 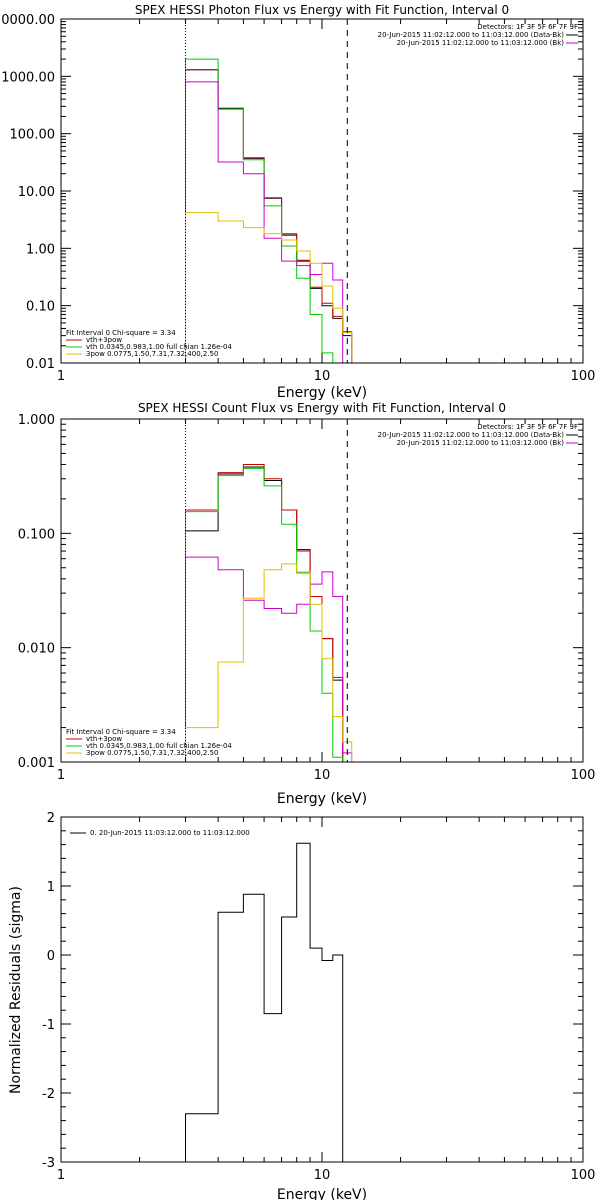 I want to click on y-tick-label: -2, so click(x=48, y=1094).